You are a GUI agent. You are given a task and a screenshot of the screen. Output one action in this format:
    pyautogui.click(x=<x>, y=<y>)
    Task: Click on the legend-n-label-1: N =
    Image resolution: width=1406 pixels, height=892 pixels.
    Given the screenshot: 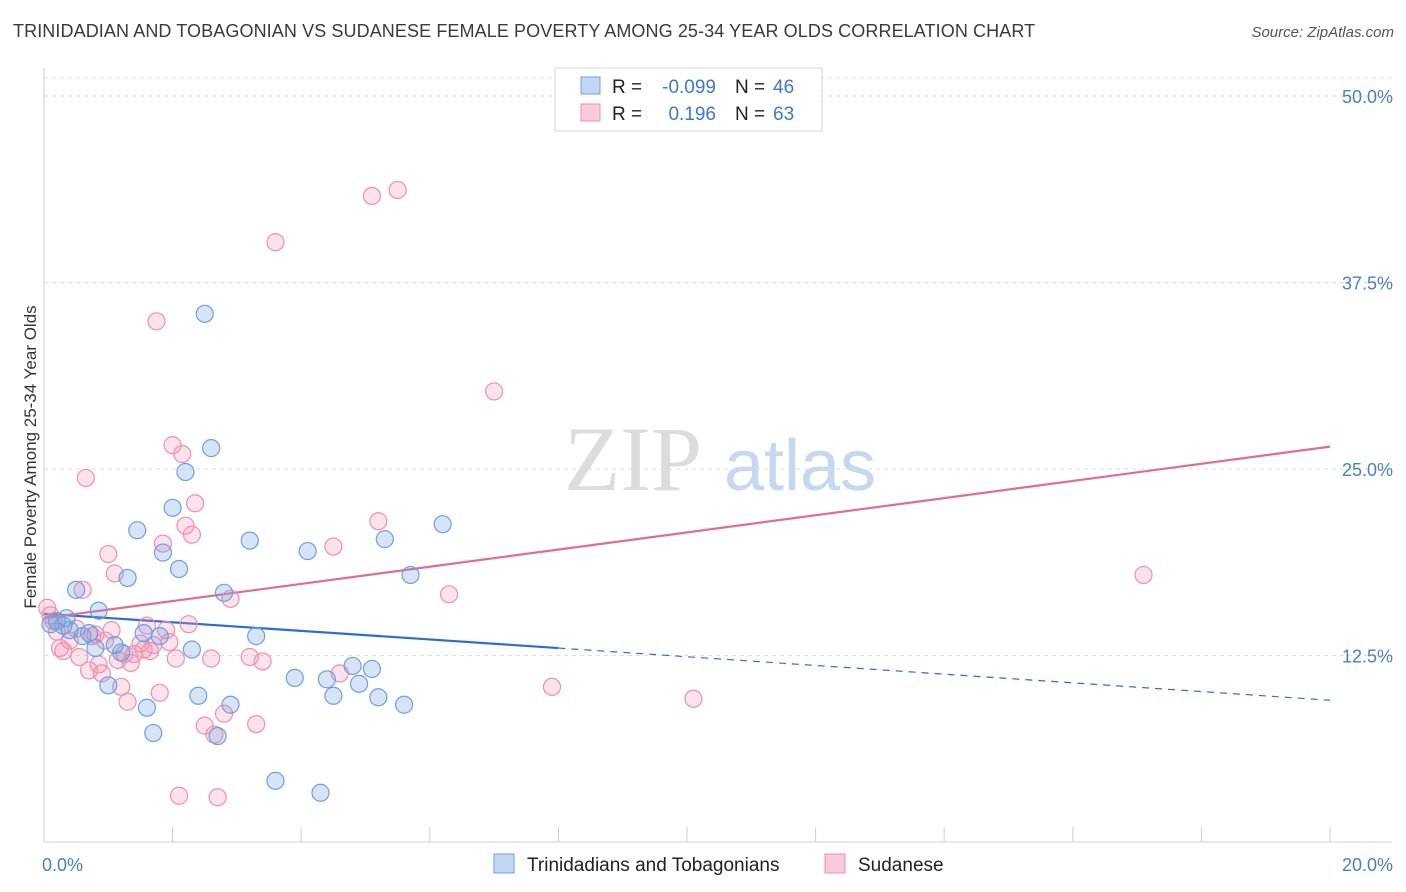 What is the action you would take?
    pyautogui.click(x=750, y=87)
    